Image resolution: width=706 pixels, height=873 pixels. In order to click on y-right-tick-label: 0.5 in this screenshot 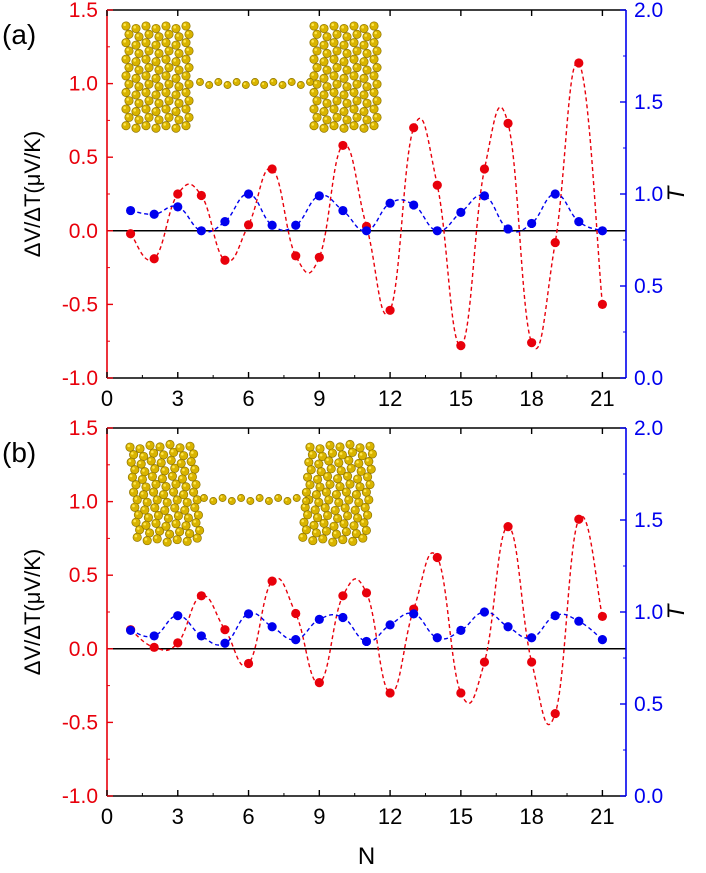, I will do `click(648, 704)`.